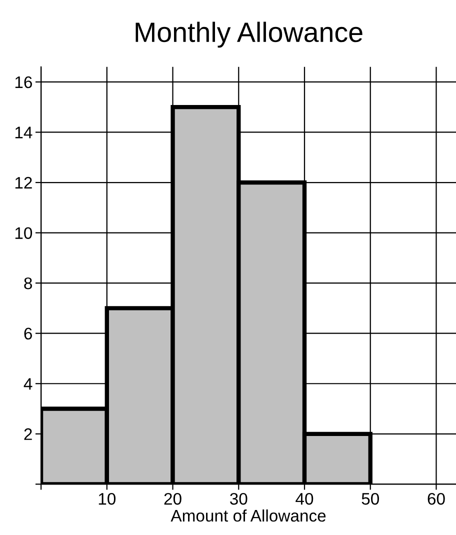 This screenshot has height=535, width=456. Describe the element at coordinates (28, 334) in the screenshot. I see `y-tick-label: 6` at that location.